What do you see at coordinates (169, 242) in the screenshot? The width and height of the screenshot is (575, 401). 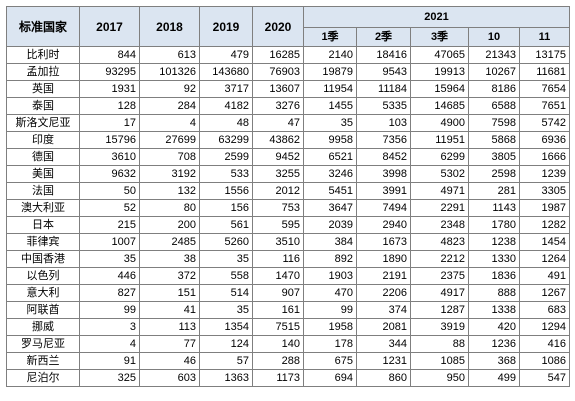 I see `value-cell: 2485` at bounding box center [169, 242].